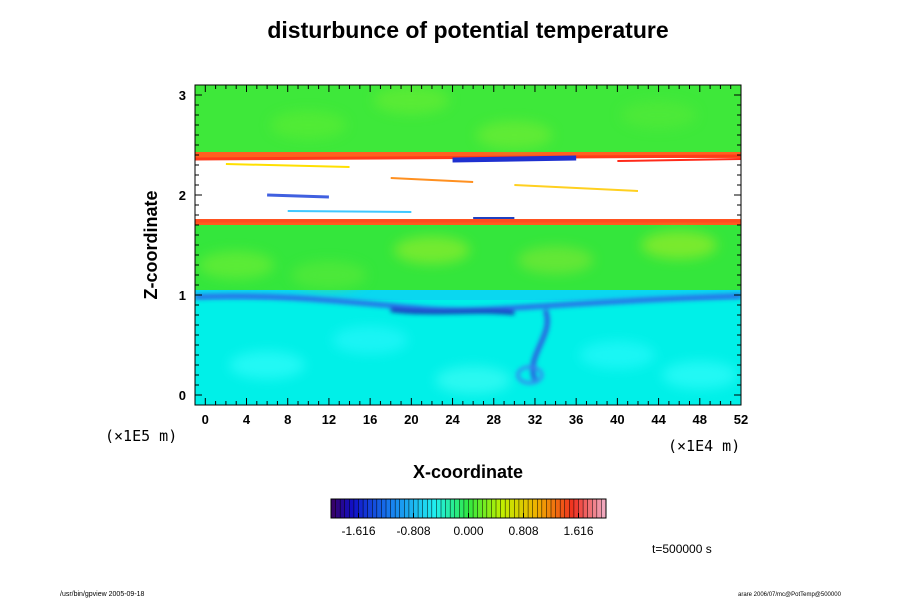 Image resolution: width=900 pixels, height=600 pixels. I want to click on plume, so click(540, 345).